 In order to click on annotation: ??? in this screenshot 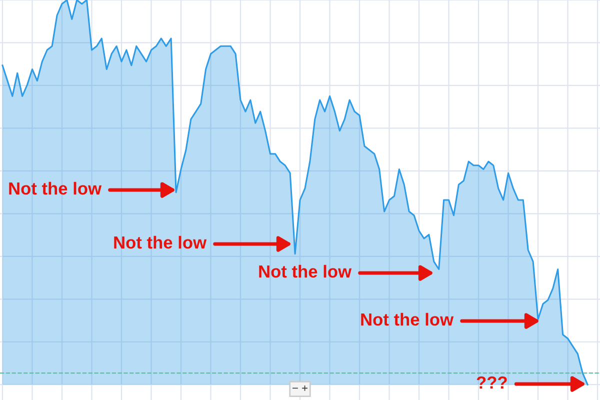, I will do `click(491, 382)`.